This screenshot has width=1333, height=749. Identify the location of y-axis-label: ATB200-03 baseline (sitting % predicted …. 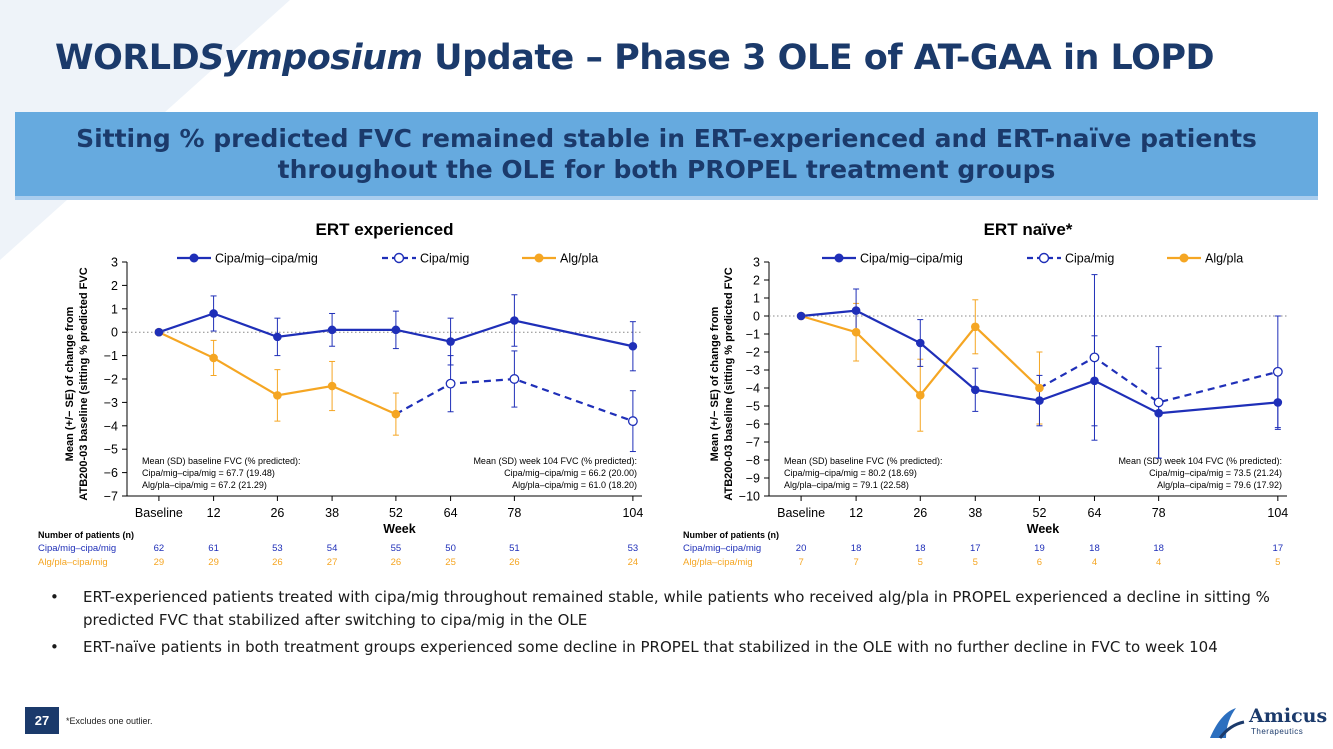
(84, 383).